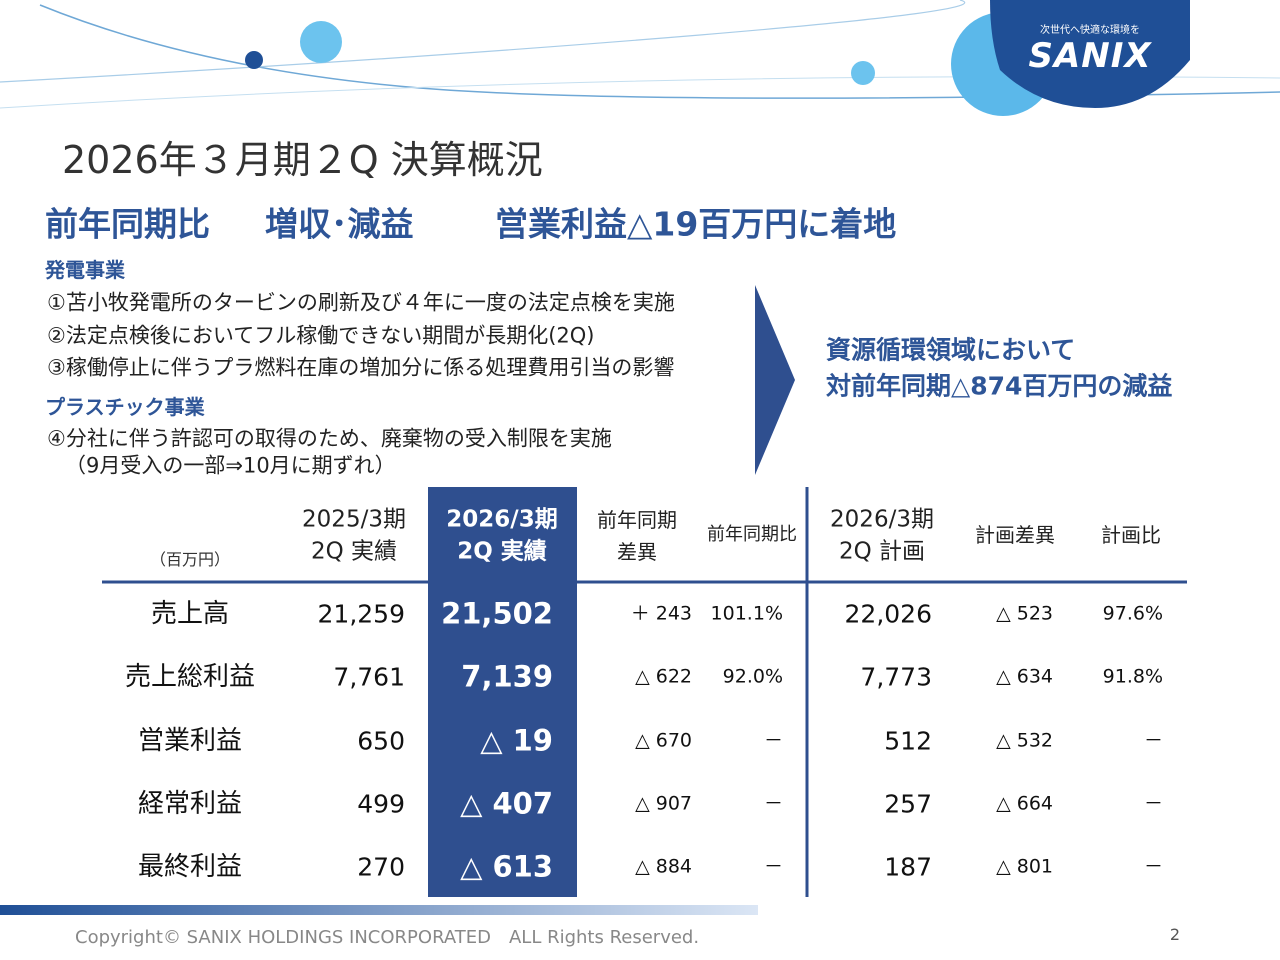  I want to click on section-heading: プラスチック事業, so click(125, 407).